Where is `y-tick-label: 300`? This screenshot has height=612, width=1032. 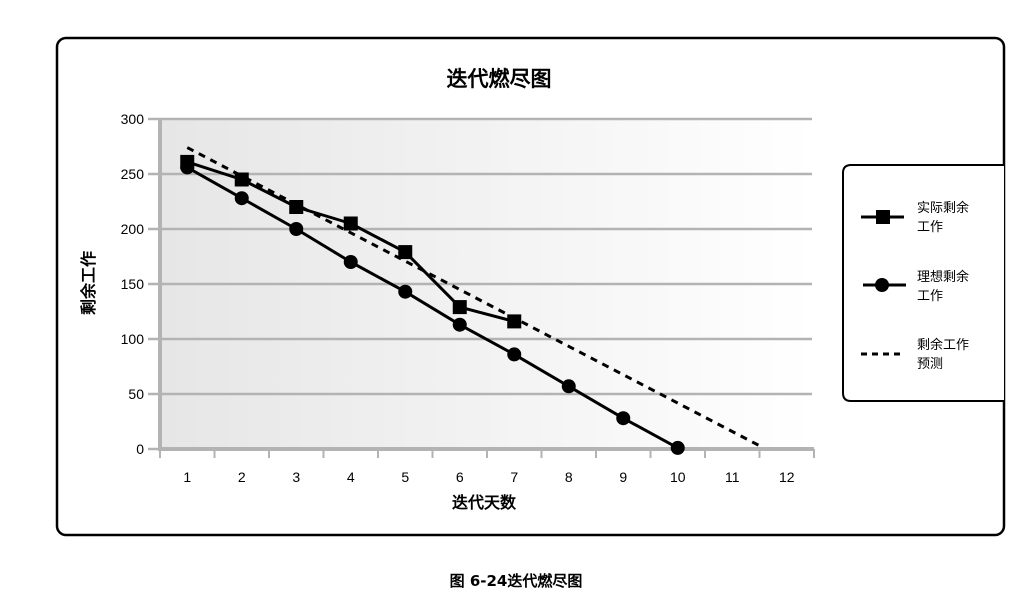 y-tick-label: 300 is located at coordinates (133, 119).